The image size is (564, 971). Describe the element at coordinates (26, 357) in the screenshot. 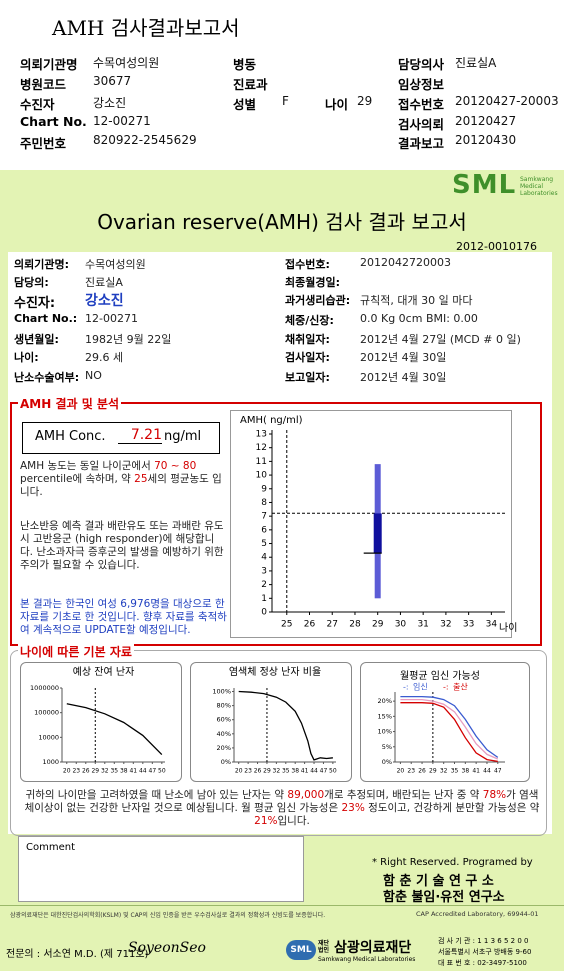

I see `patient-label: 나이:` at that location.